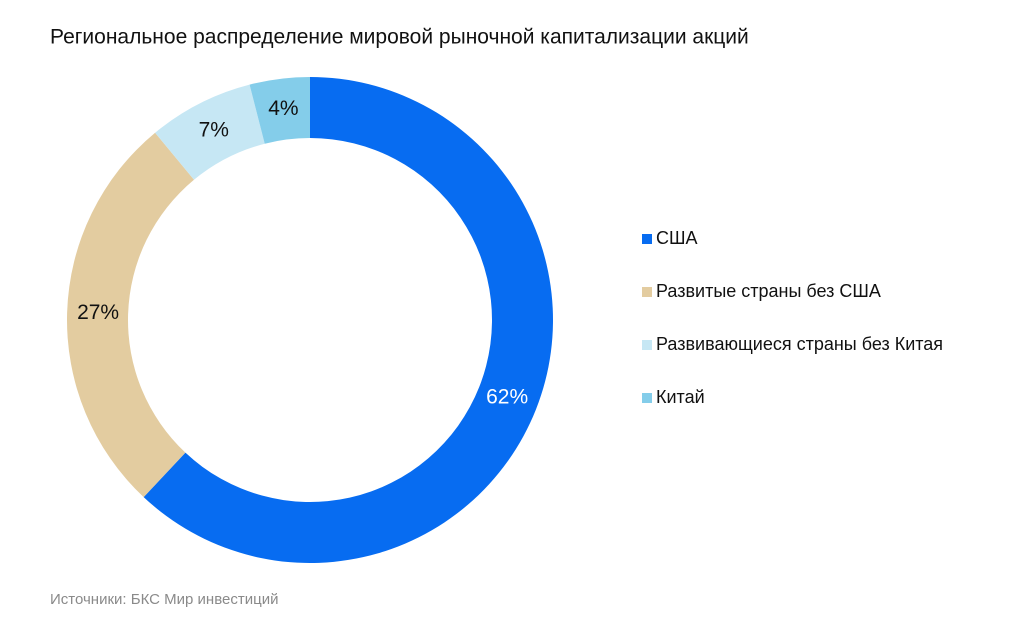 The width and height of the screenshot is (1024, 629). What do you see at coordinates (164, 599) in the screenshot?
I see `source-note: Источники: БКС Мир инвестиций` at bounding box center [164, 599].